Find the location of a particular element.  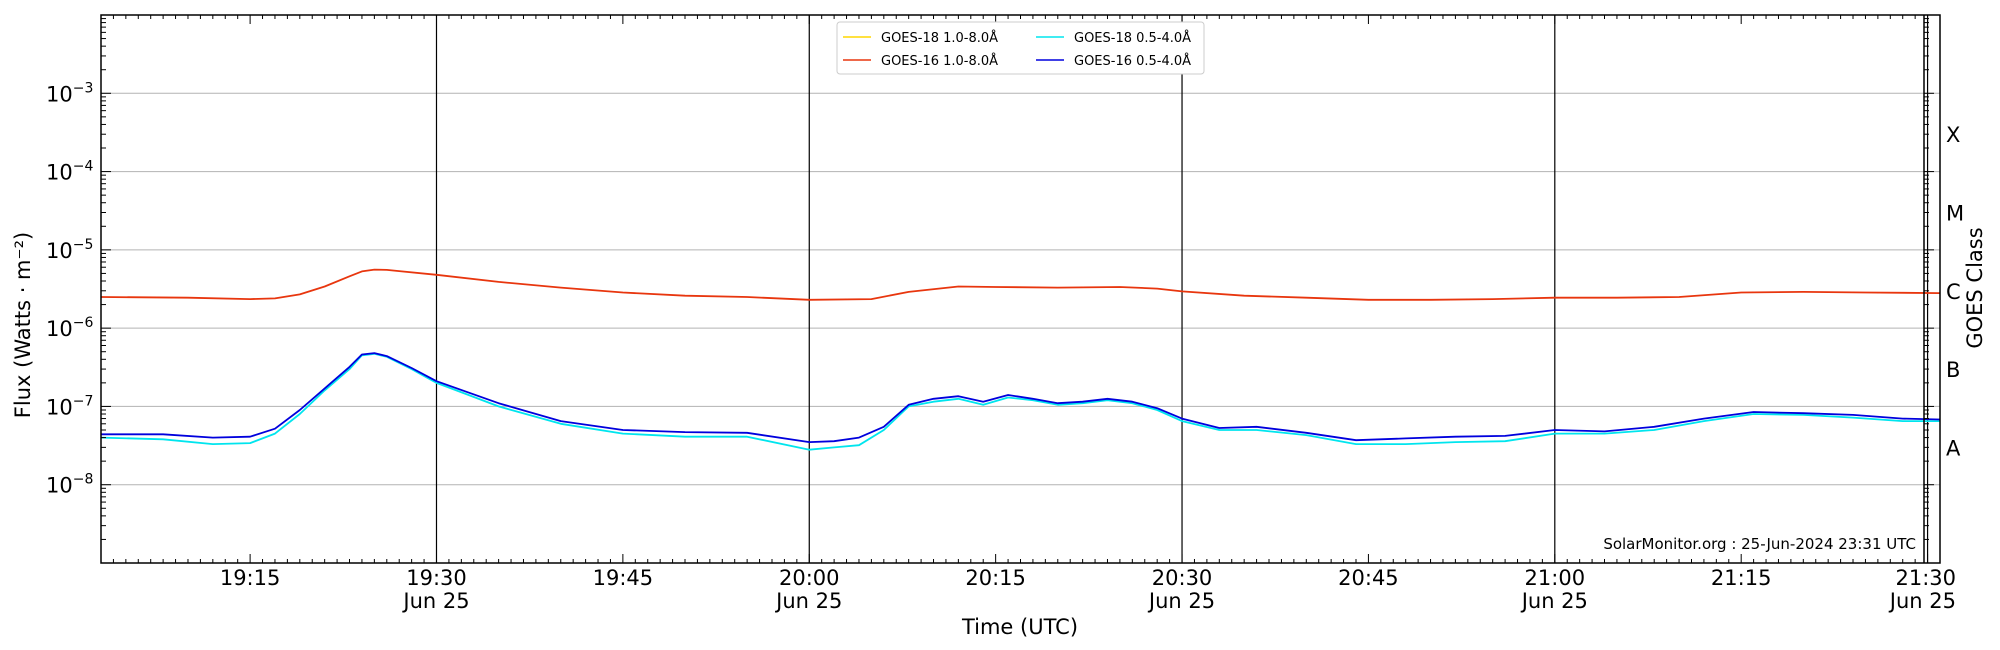

x-tick-label: 21:00 is located at coordinates (1555, 578).